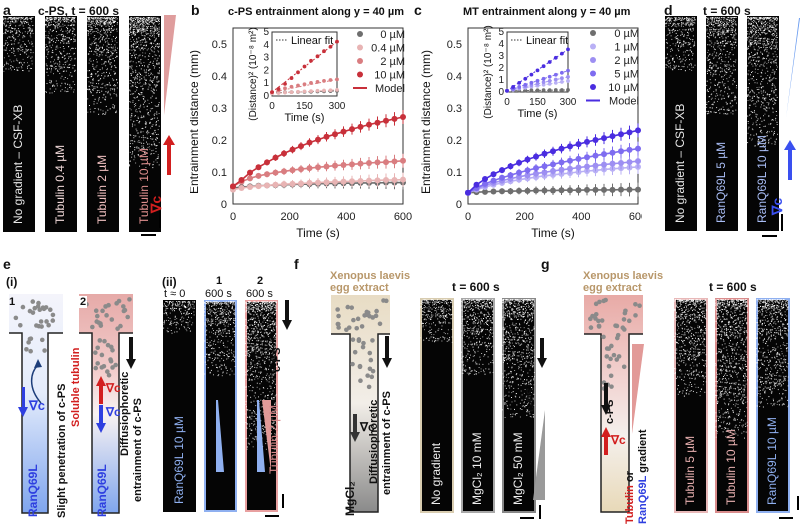 This screenshot has height=524, width=800. I want to click on cps-label-e: c-PS, so click(277, 360).